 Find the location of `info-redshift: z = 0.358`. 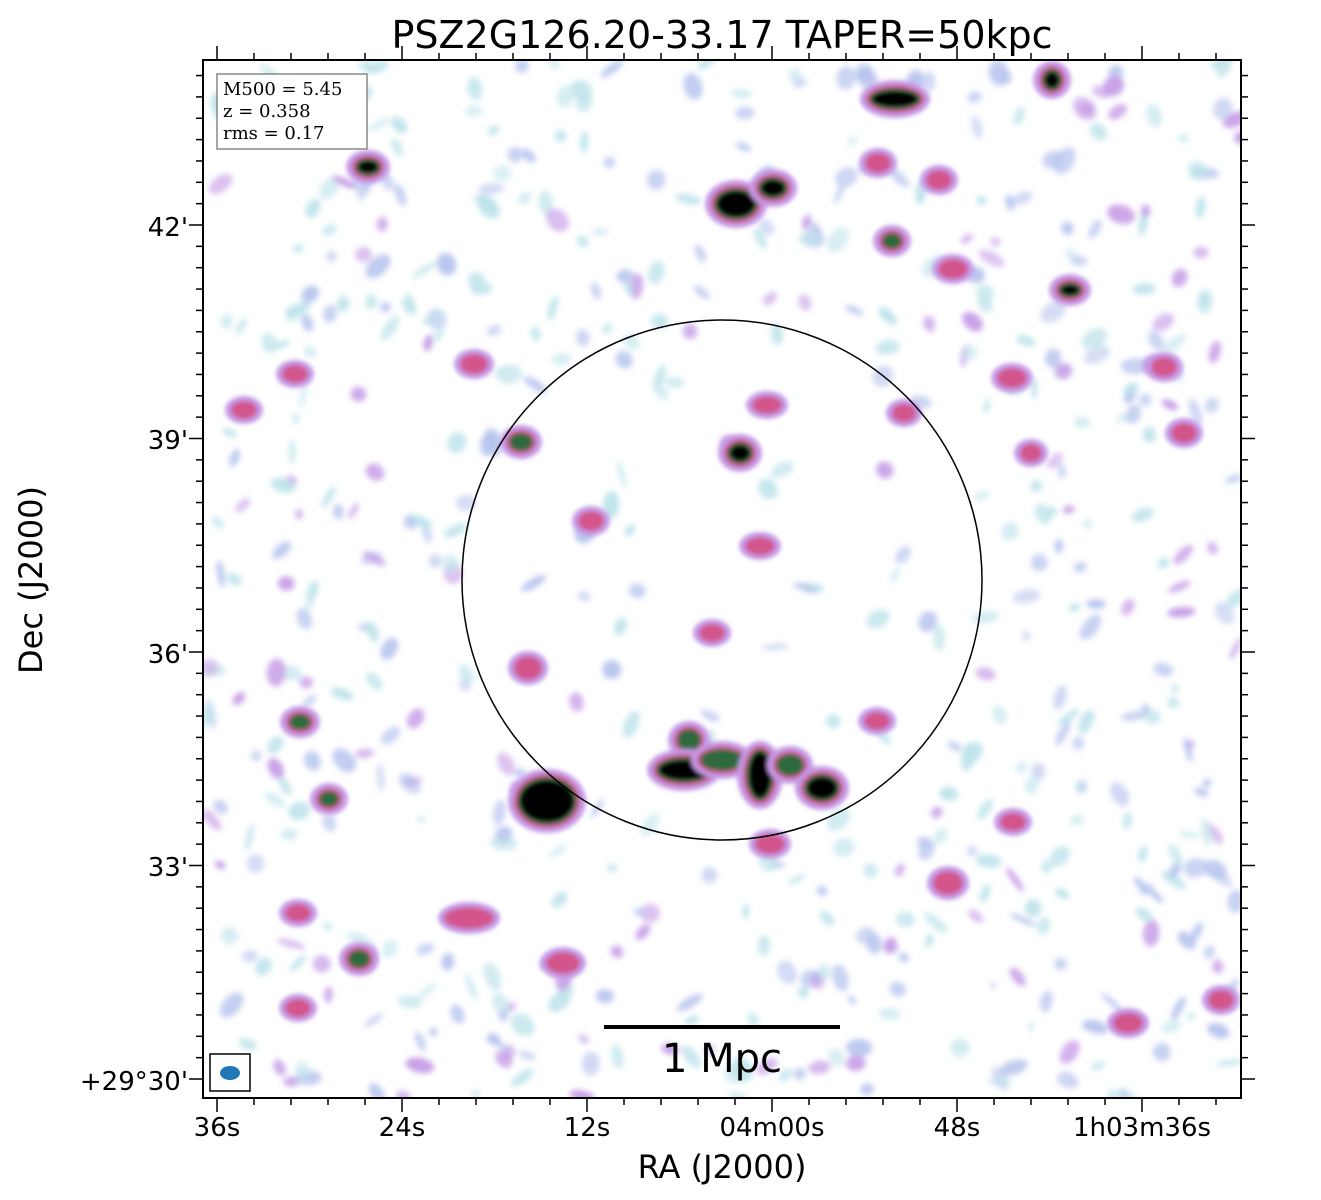

info-redshift: z = 0.358 is located at coordinates (267, 111).